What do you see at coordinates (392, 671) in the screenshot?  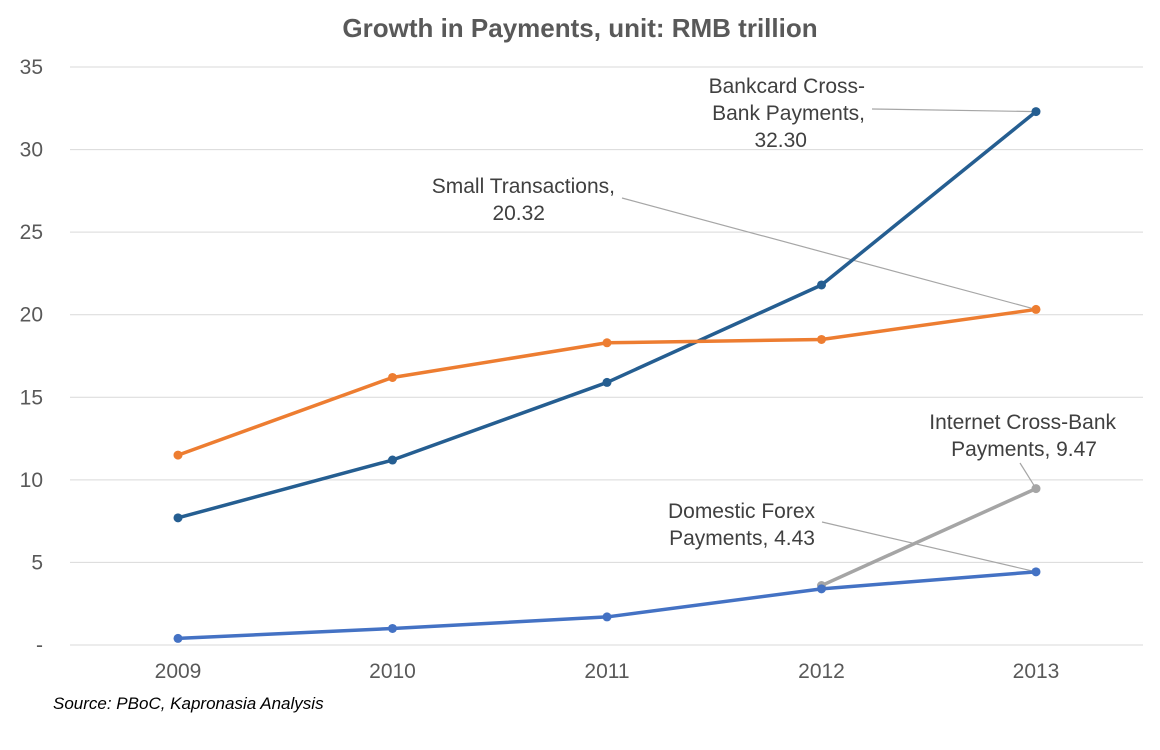 I see `x-tick-label: 2010` at bounding box center [392, 671].